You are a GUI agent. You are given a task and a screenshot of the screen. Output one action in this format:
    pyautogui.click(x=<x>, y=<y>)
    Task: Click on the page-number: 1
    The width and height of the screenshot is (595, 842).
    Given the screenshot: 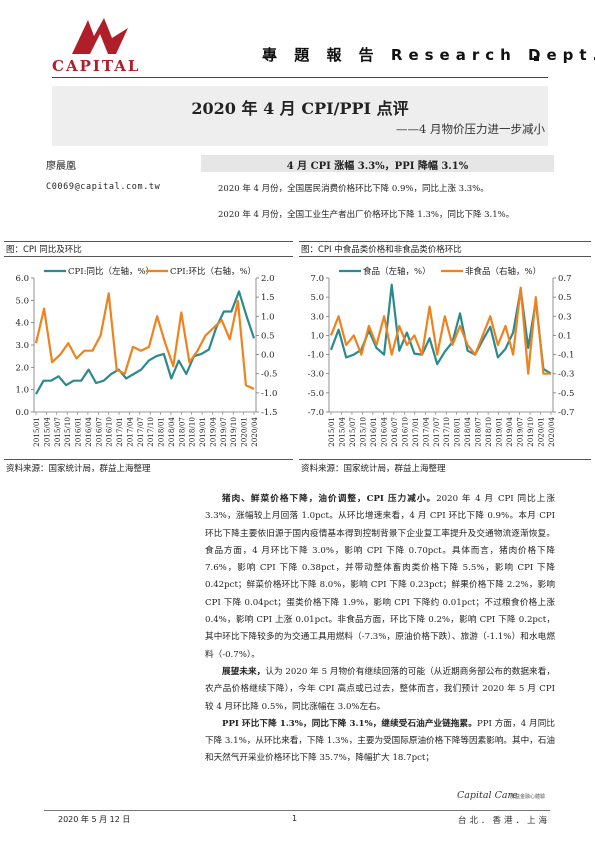 What is the action you would take?
    pyautogui.click(x=295, y=818)
    